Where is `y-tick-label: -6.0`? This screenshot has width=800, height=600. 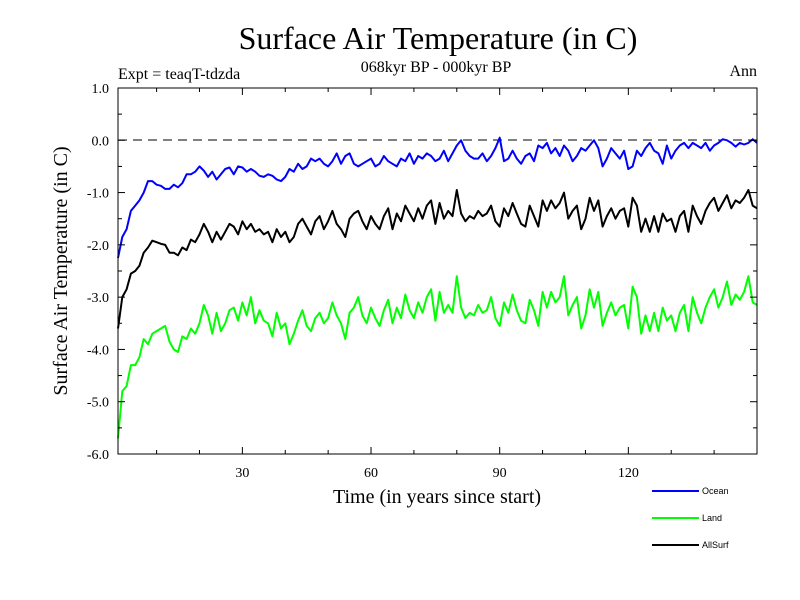
y-tick-label: -6.0 is located at coordinates (98, 455).